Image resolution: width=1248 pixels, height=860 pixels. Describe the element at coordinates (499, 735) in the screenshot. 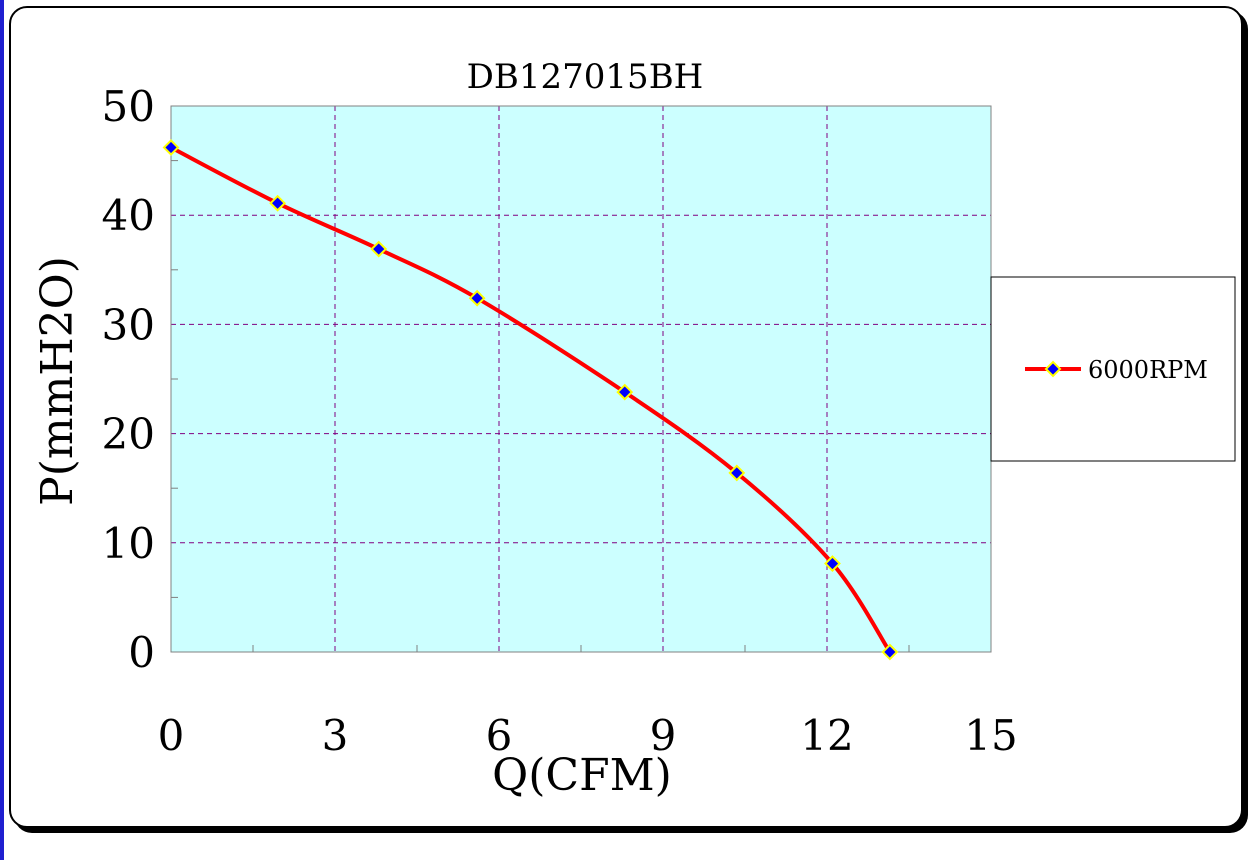

I see `x-tick-label: 6` at that location.